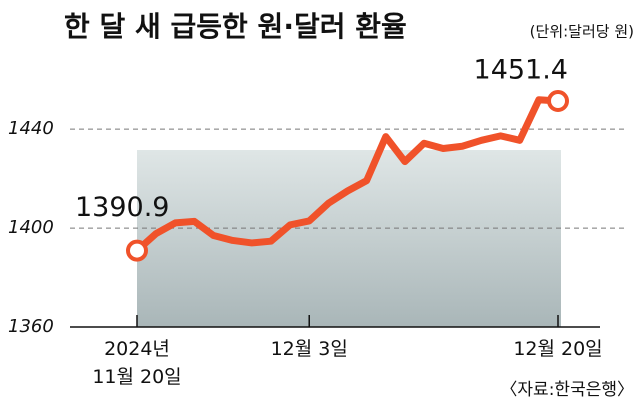  Describe the element at coordinates (567, 390) in the screenshot. I see `source: 〈자료:한국은행〉` at that location.